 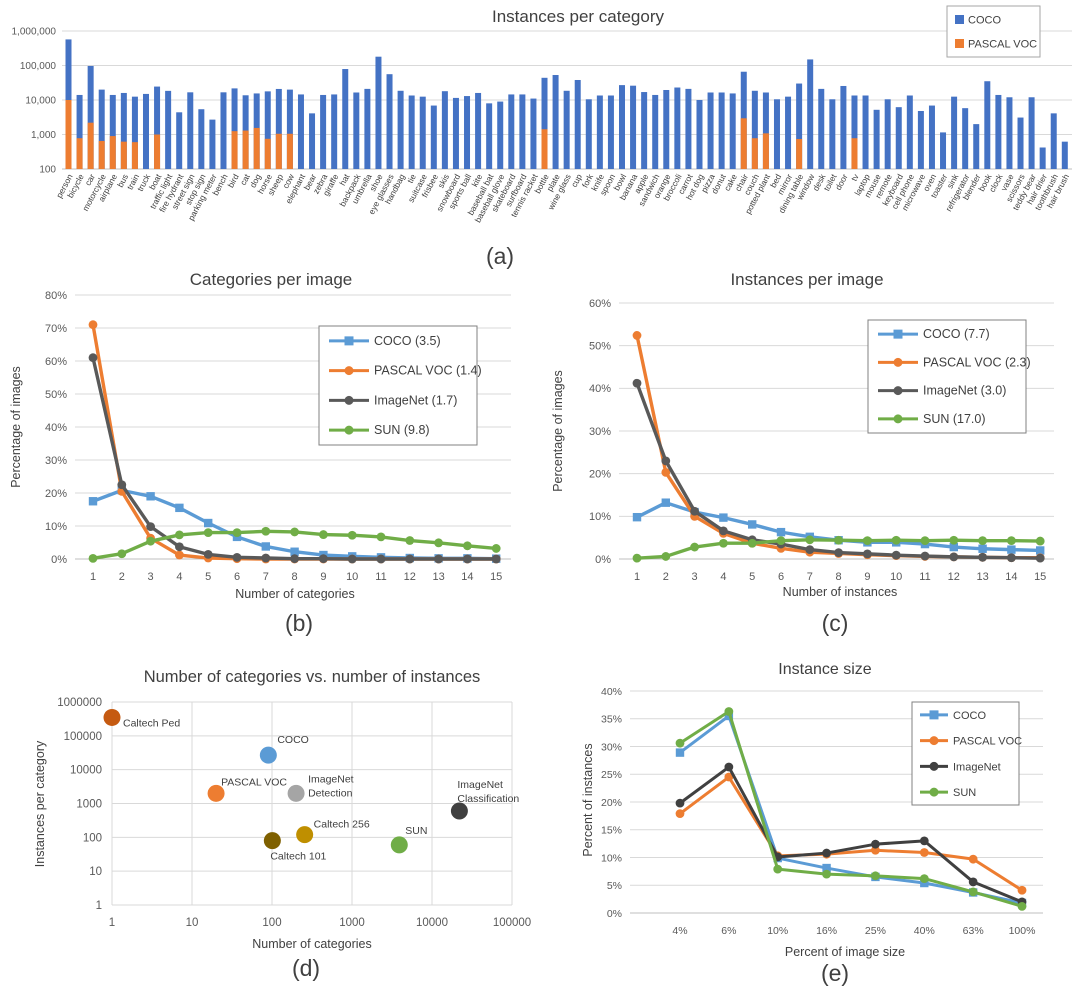 What do you see at coordinates (56, 362) in the screenshot?
I see `y-tick-label: 60%` at bounding box center [56, 362].